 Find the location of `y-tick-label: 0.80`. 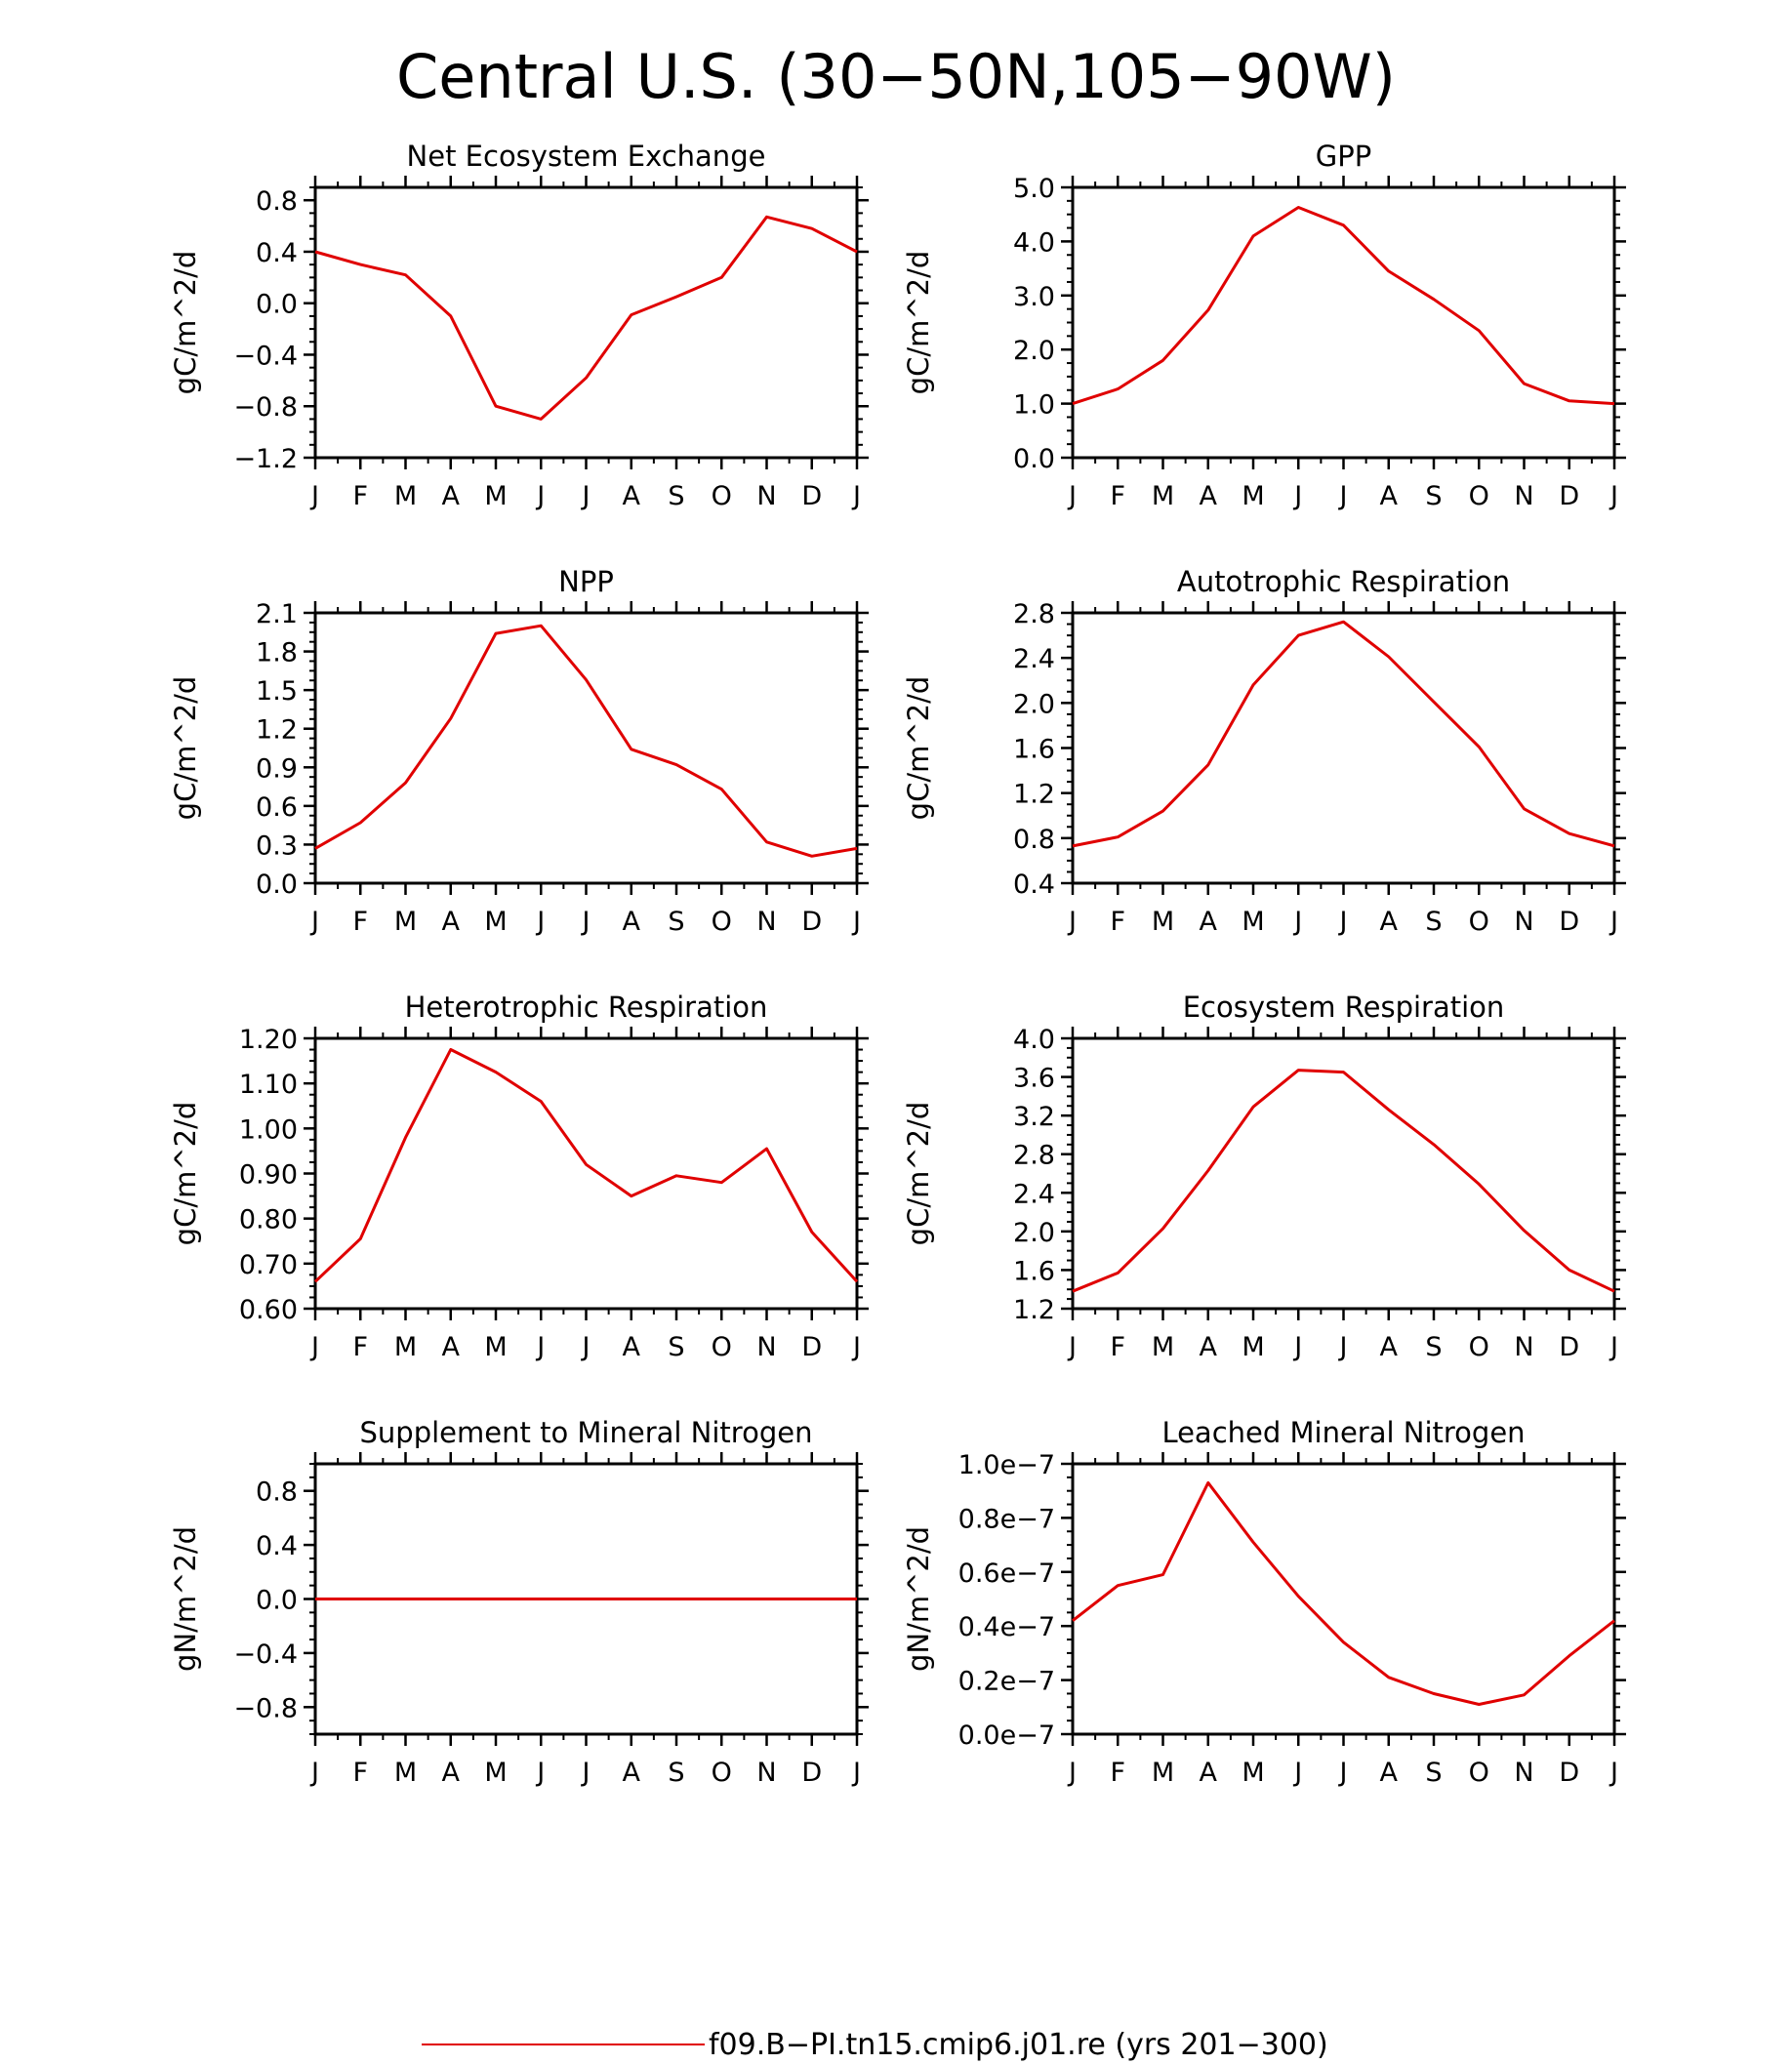

y-tick-label: 0.80 is located at coordinates (268, 1220).